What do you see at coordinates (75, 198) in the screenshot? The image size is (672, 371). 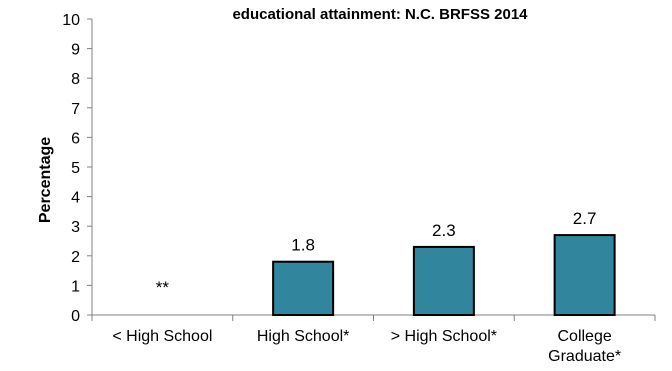 I see `y-tick-label: 4` at bounding box center [75, 198].